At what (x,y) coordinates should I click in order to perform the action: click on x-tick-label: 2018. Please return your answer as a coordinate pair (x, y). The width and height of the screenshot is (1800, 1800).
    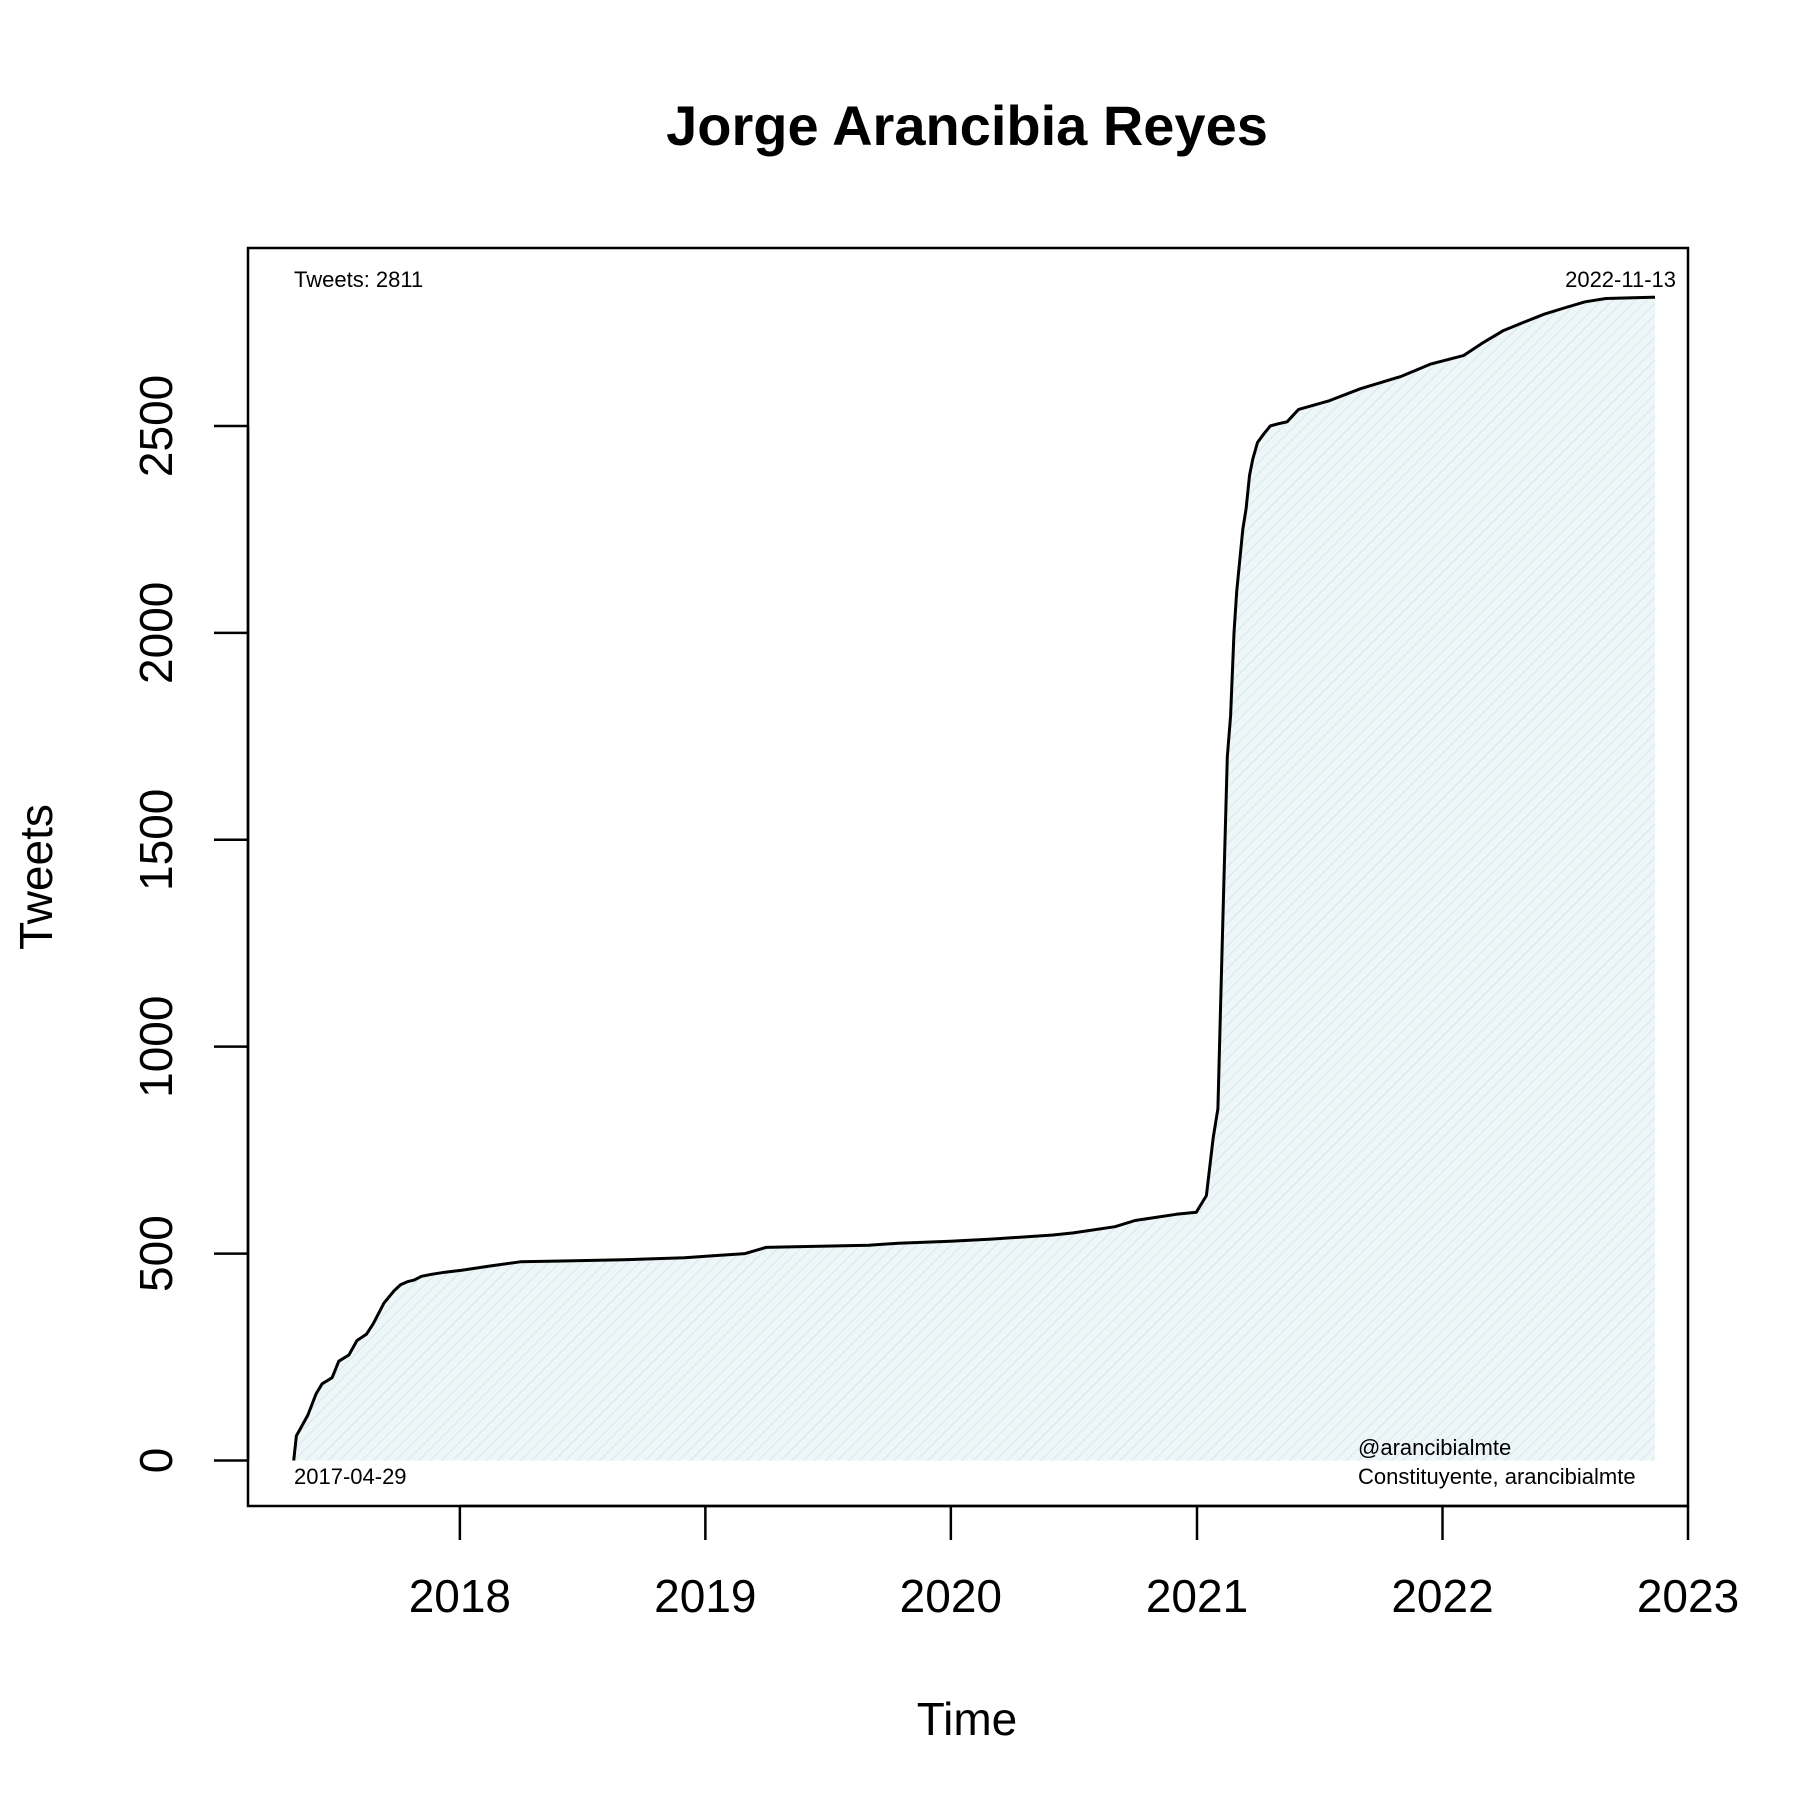
    Looking at the image, I should click on (460, 1596).